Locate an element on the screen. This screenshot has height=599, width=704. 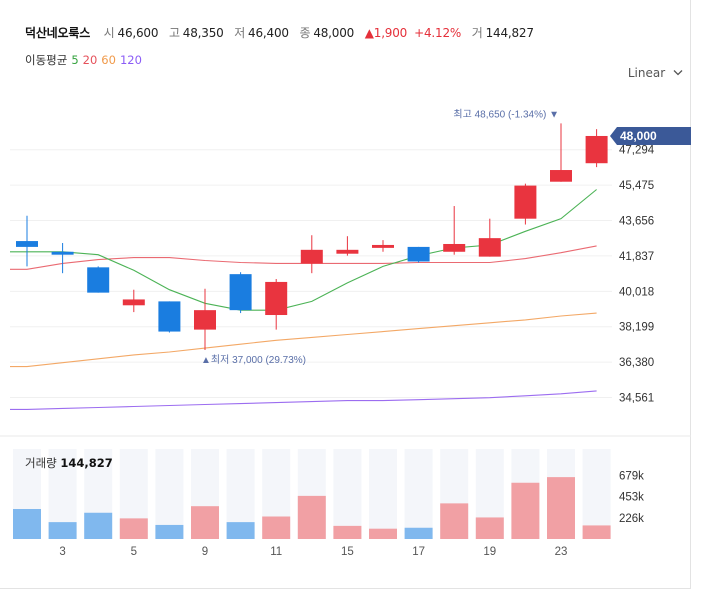
ma-legend-title: 이동평균 is located at coordinates (46, 60).